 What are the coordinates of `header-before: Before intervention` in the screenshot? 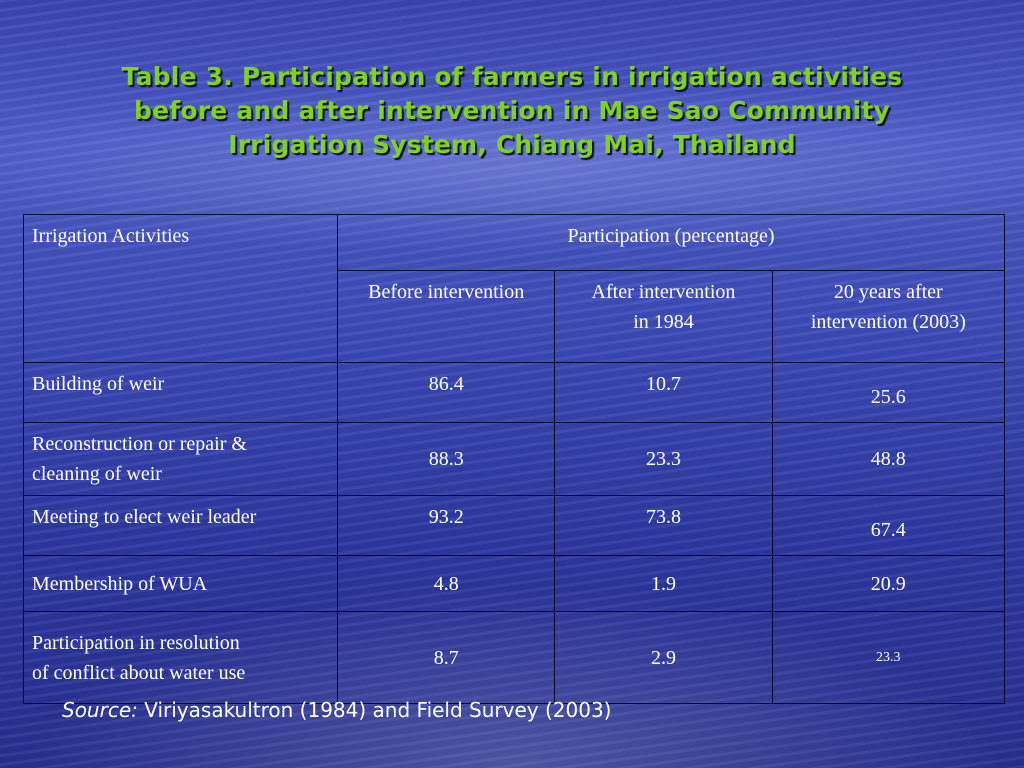 It's located at (446, 316).